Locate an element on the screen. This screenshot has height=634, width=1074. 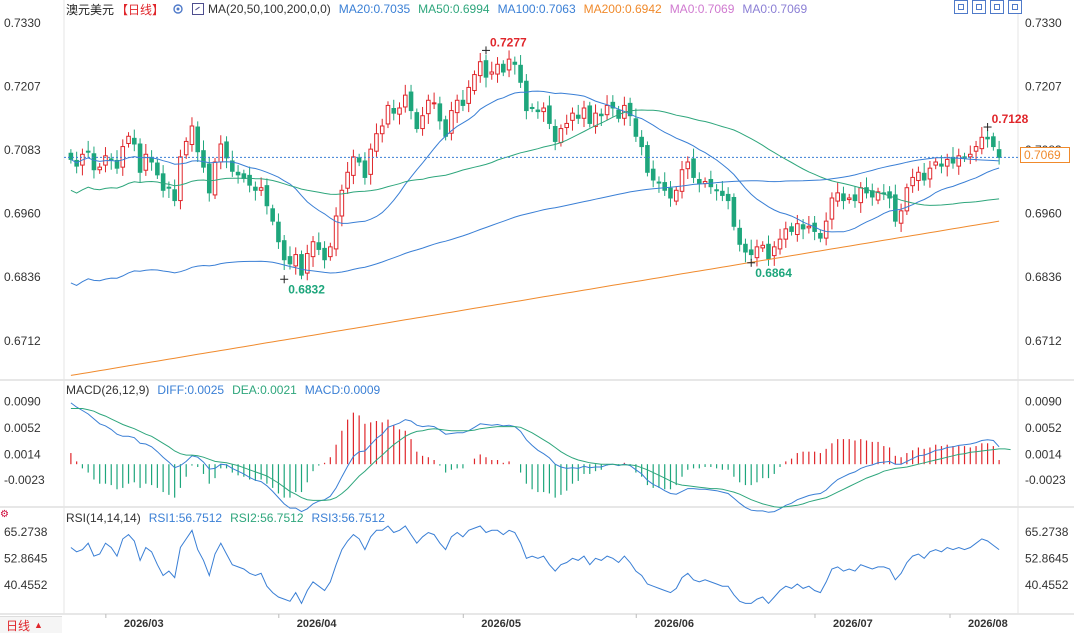
period-tab: 日线 ▲ is located at coordinates (31, 624).